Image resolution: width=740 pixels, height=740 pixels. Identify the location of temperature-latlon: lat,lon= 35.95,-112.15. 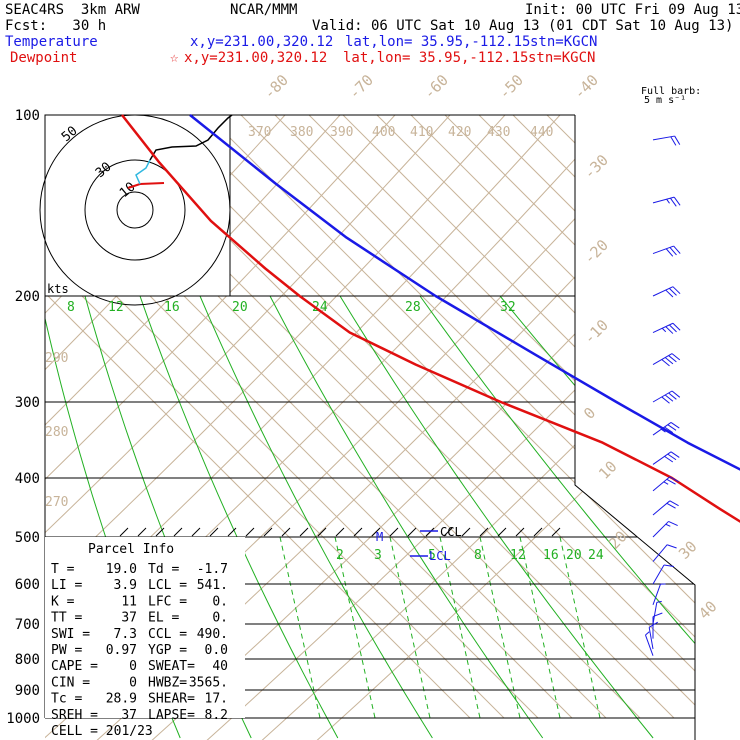
(438, 42).